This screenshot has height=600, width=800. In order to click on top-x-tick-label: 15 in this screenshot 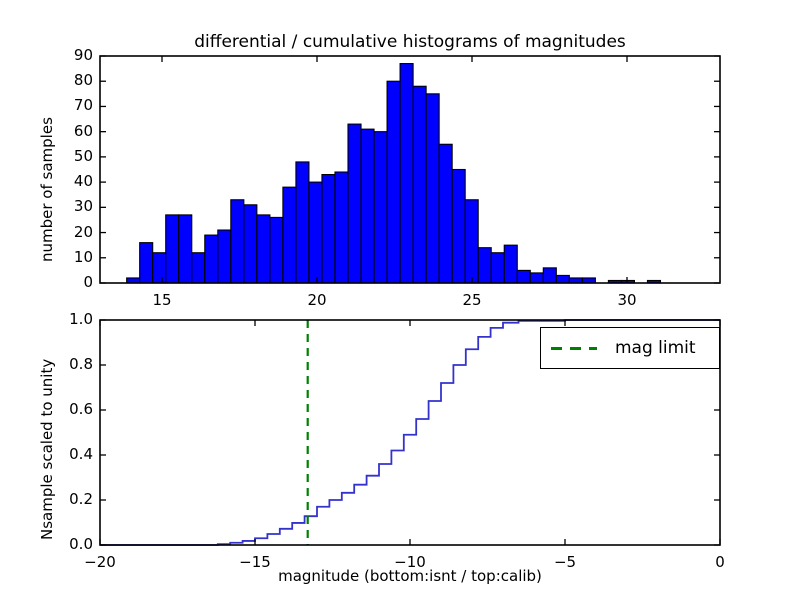, I will do `click(162, 300)`.